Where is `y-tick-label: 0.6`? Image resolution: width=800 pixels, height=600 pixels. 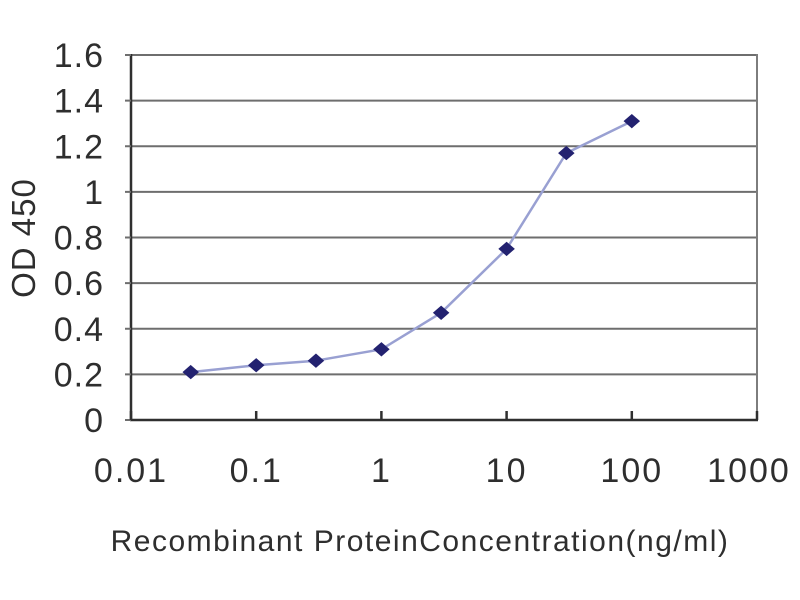
y-tick-label: 0.6 is located at coordinates (79, 284).